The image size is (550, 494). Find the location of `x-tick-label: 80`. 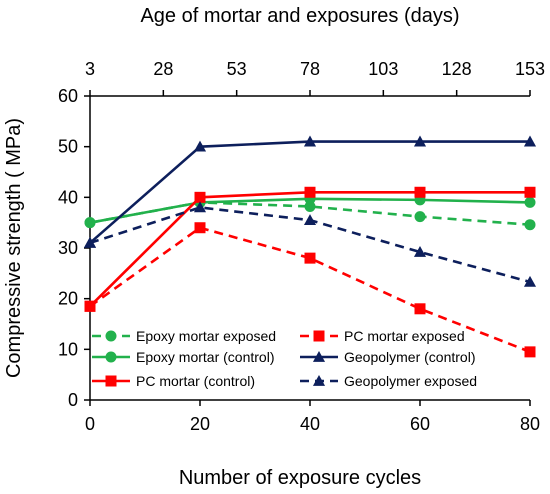

x-tick-label: 80 is located at coordinates (530, 424).